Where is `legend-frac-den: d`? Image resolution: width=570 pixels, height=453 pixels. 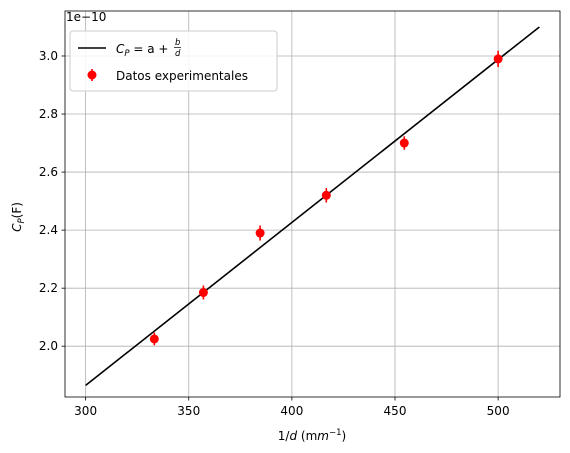
legend-frac-den: d is located at coordinates (178, 54).